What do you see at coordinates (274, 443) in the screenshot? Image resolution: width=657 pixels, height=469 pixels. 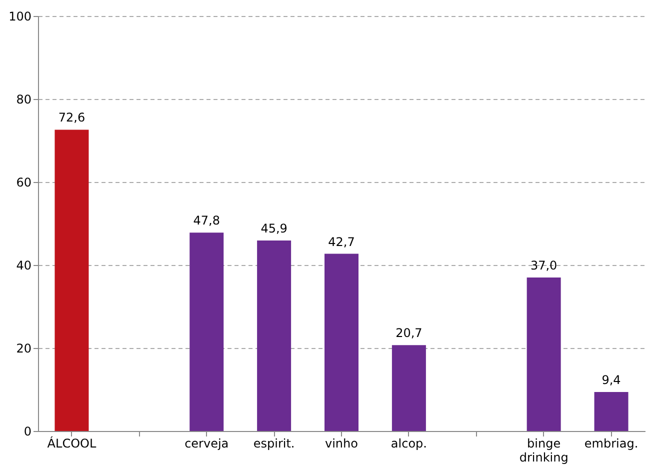 I see `x-tick-label: espirit.` at bounding box center [274, 443].